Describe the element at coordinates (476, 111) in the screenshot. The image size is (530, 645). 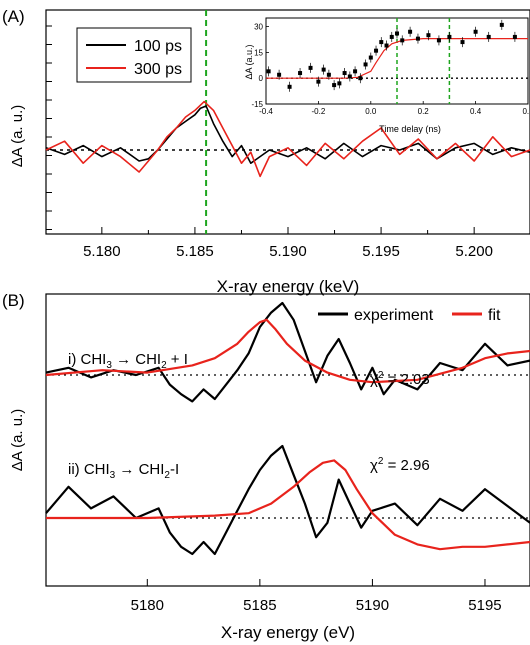
I see `inset-x-tick-label: 0.4` at that location.